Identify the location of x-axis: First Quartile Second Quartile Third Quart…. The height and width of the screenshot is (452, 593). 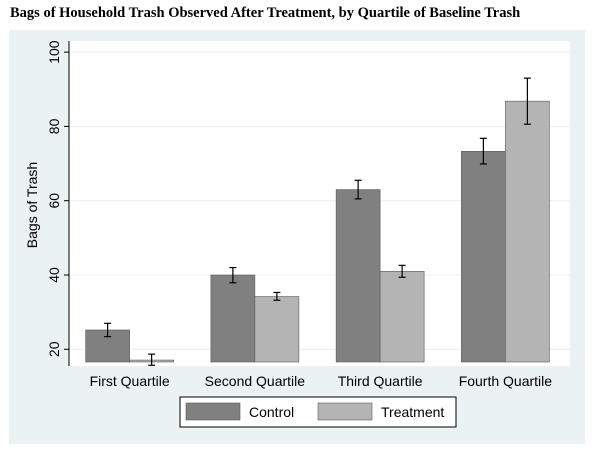
(321, 381).